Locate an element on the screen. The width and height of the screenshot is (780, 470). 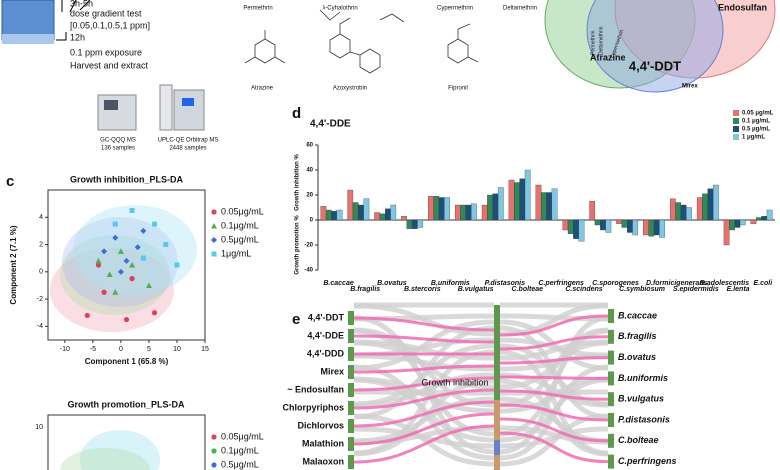
y-tick-label: 20 is located at coordinates (309, 196).